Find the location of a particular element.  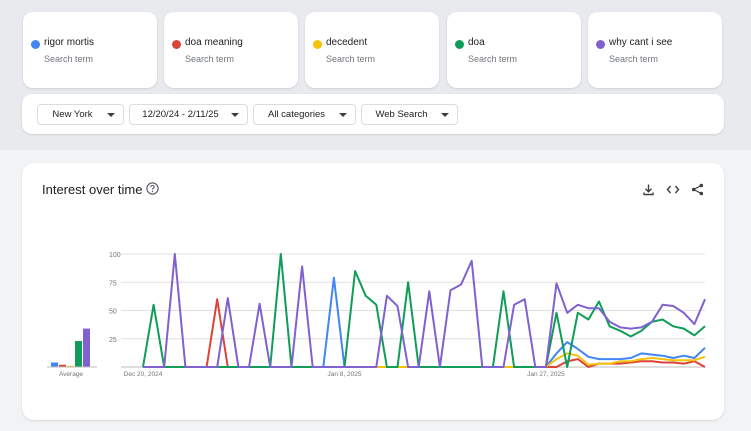

y-tick-label: 100 is located at coordinates (115, 255).